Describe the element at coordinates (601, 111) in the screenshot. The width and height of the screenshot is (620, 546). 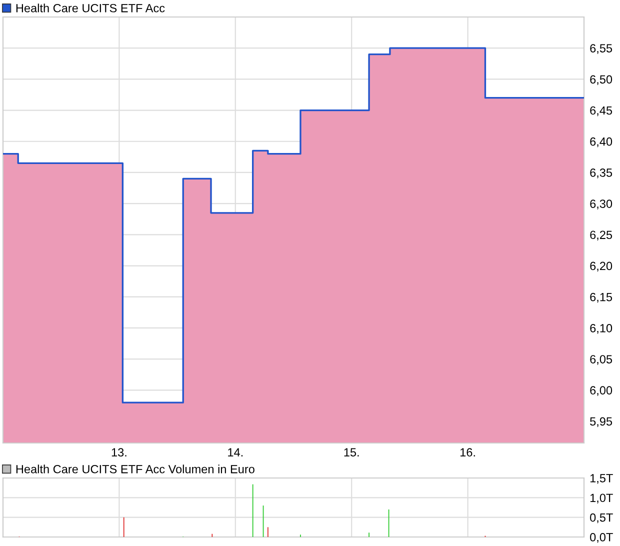
I see `y-tick-label: 6,45` at that location.